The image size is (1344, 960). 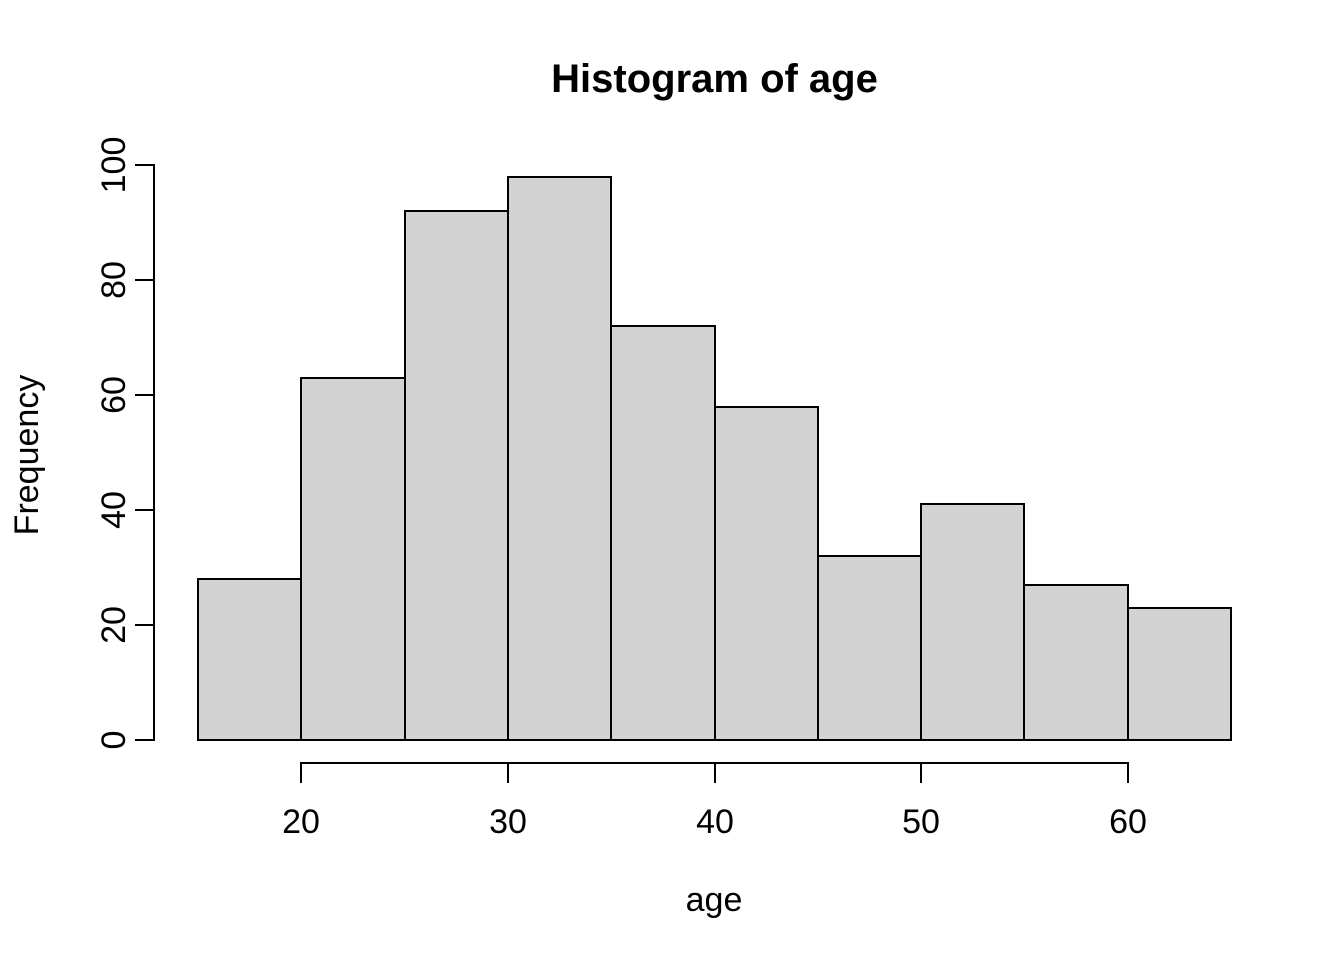 I want to click on y-axis-label: Frequency, so click(x=27, y=455).